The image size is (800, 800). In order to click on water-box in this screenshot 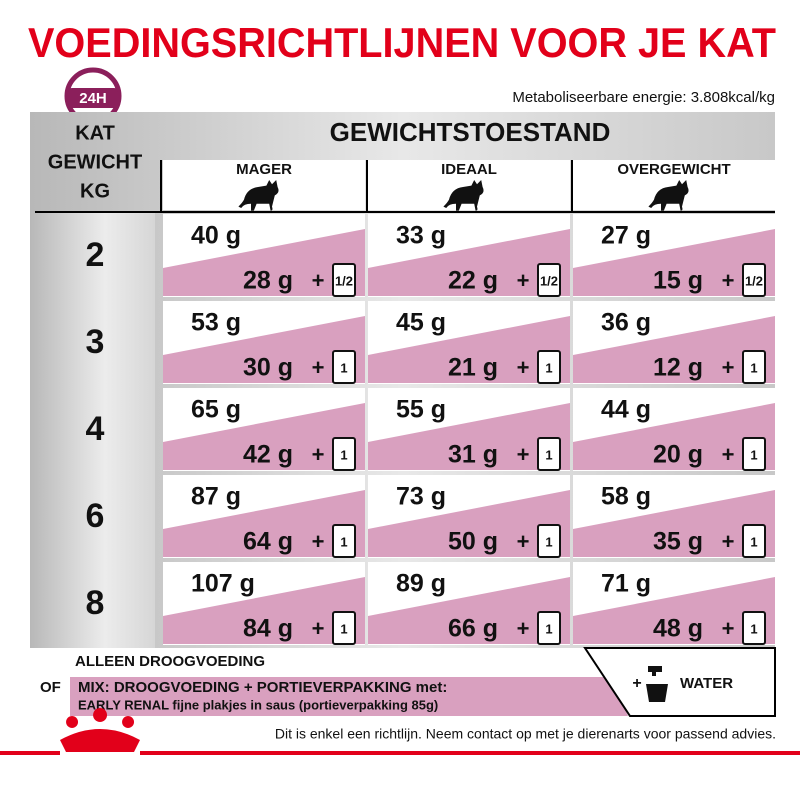, I will do `click(679, 682)`.